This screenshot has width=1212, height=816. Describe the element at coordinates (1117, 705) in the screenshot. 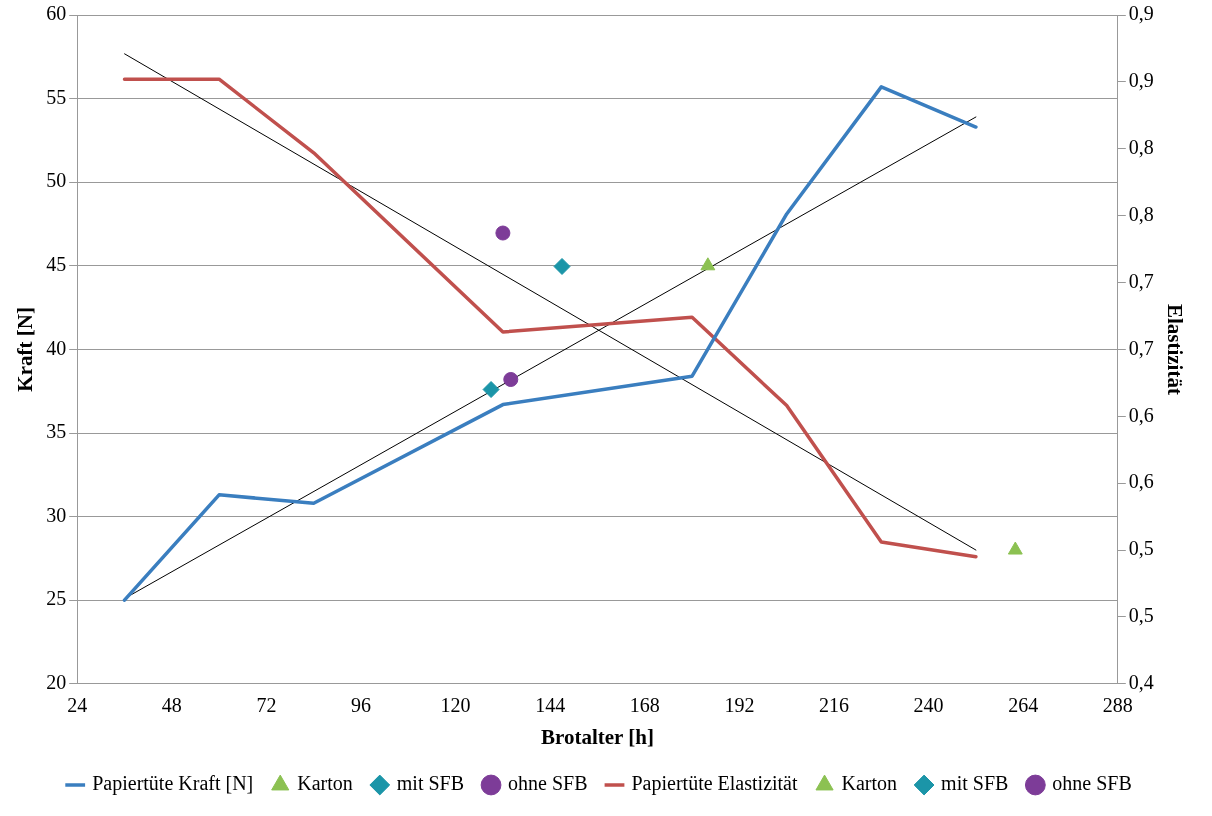

I see `x-tick-label: 288` at that location.